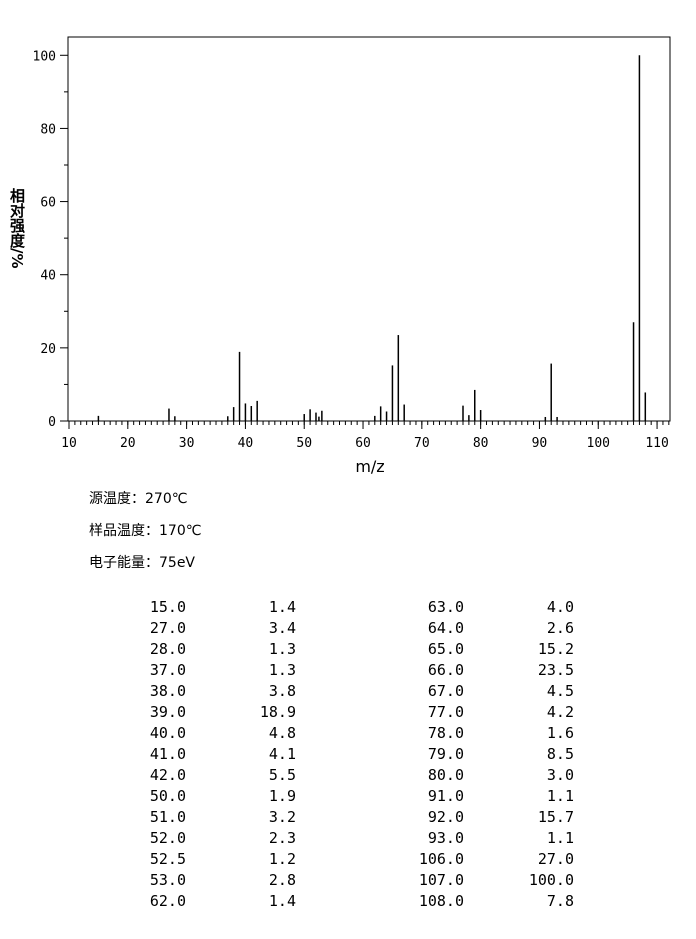 The width and height of the screenshot is (696, 939). Describe the element at coordinates (168, 691) in the screenshot. I see `table-cell: 38.0` at that location.